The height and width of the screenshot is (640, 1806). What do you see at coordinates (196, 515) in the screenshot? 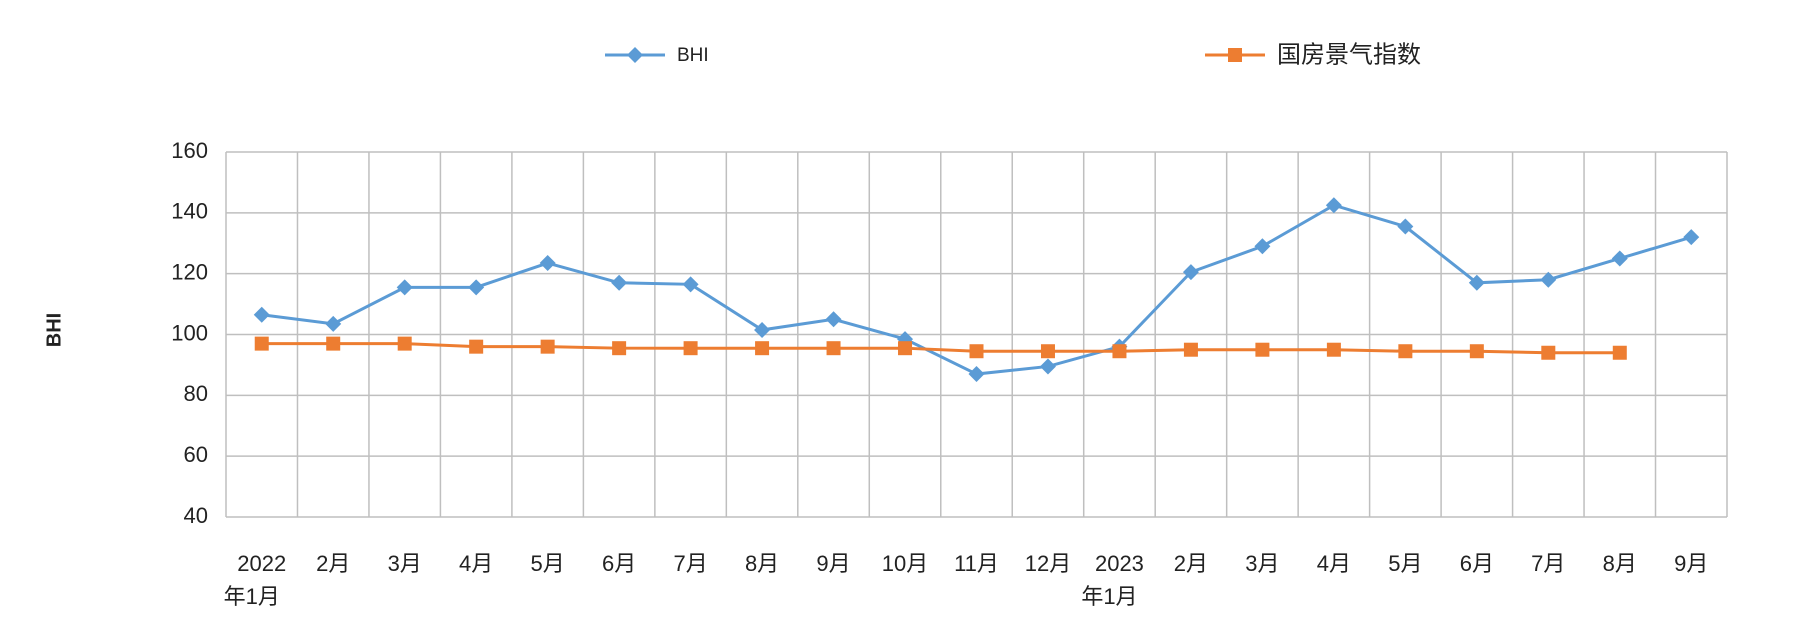
I see `y-tick-label: 40` at bounding box center [196, 515].